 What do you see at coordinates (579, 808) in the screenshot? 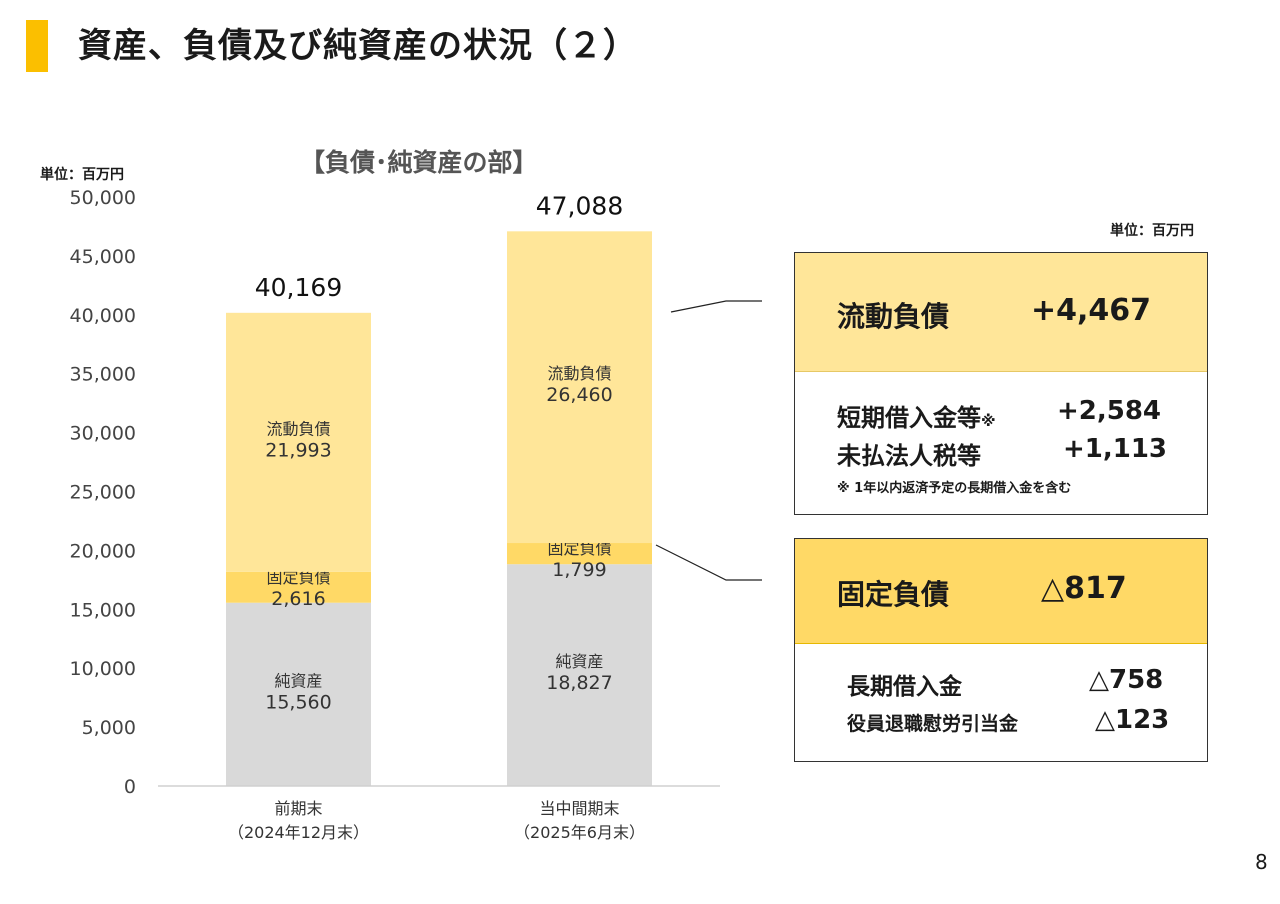
I see `x-category-label: 当中間期末` at bounding box center [579, 808].